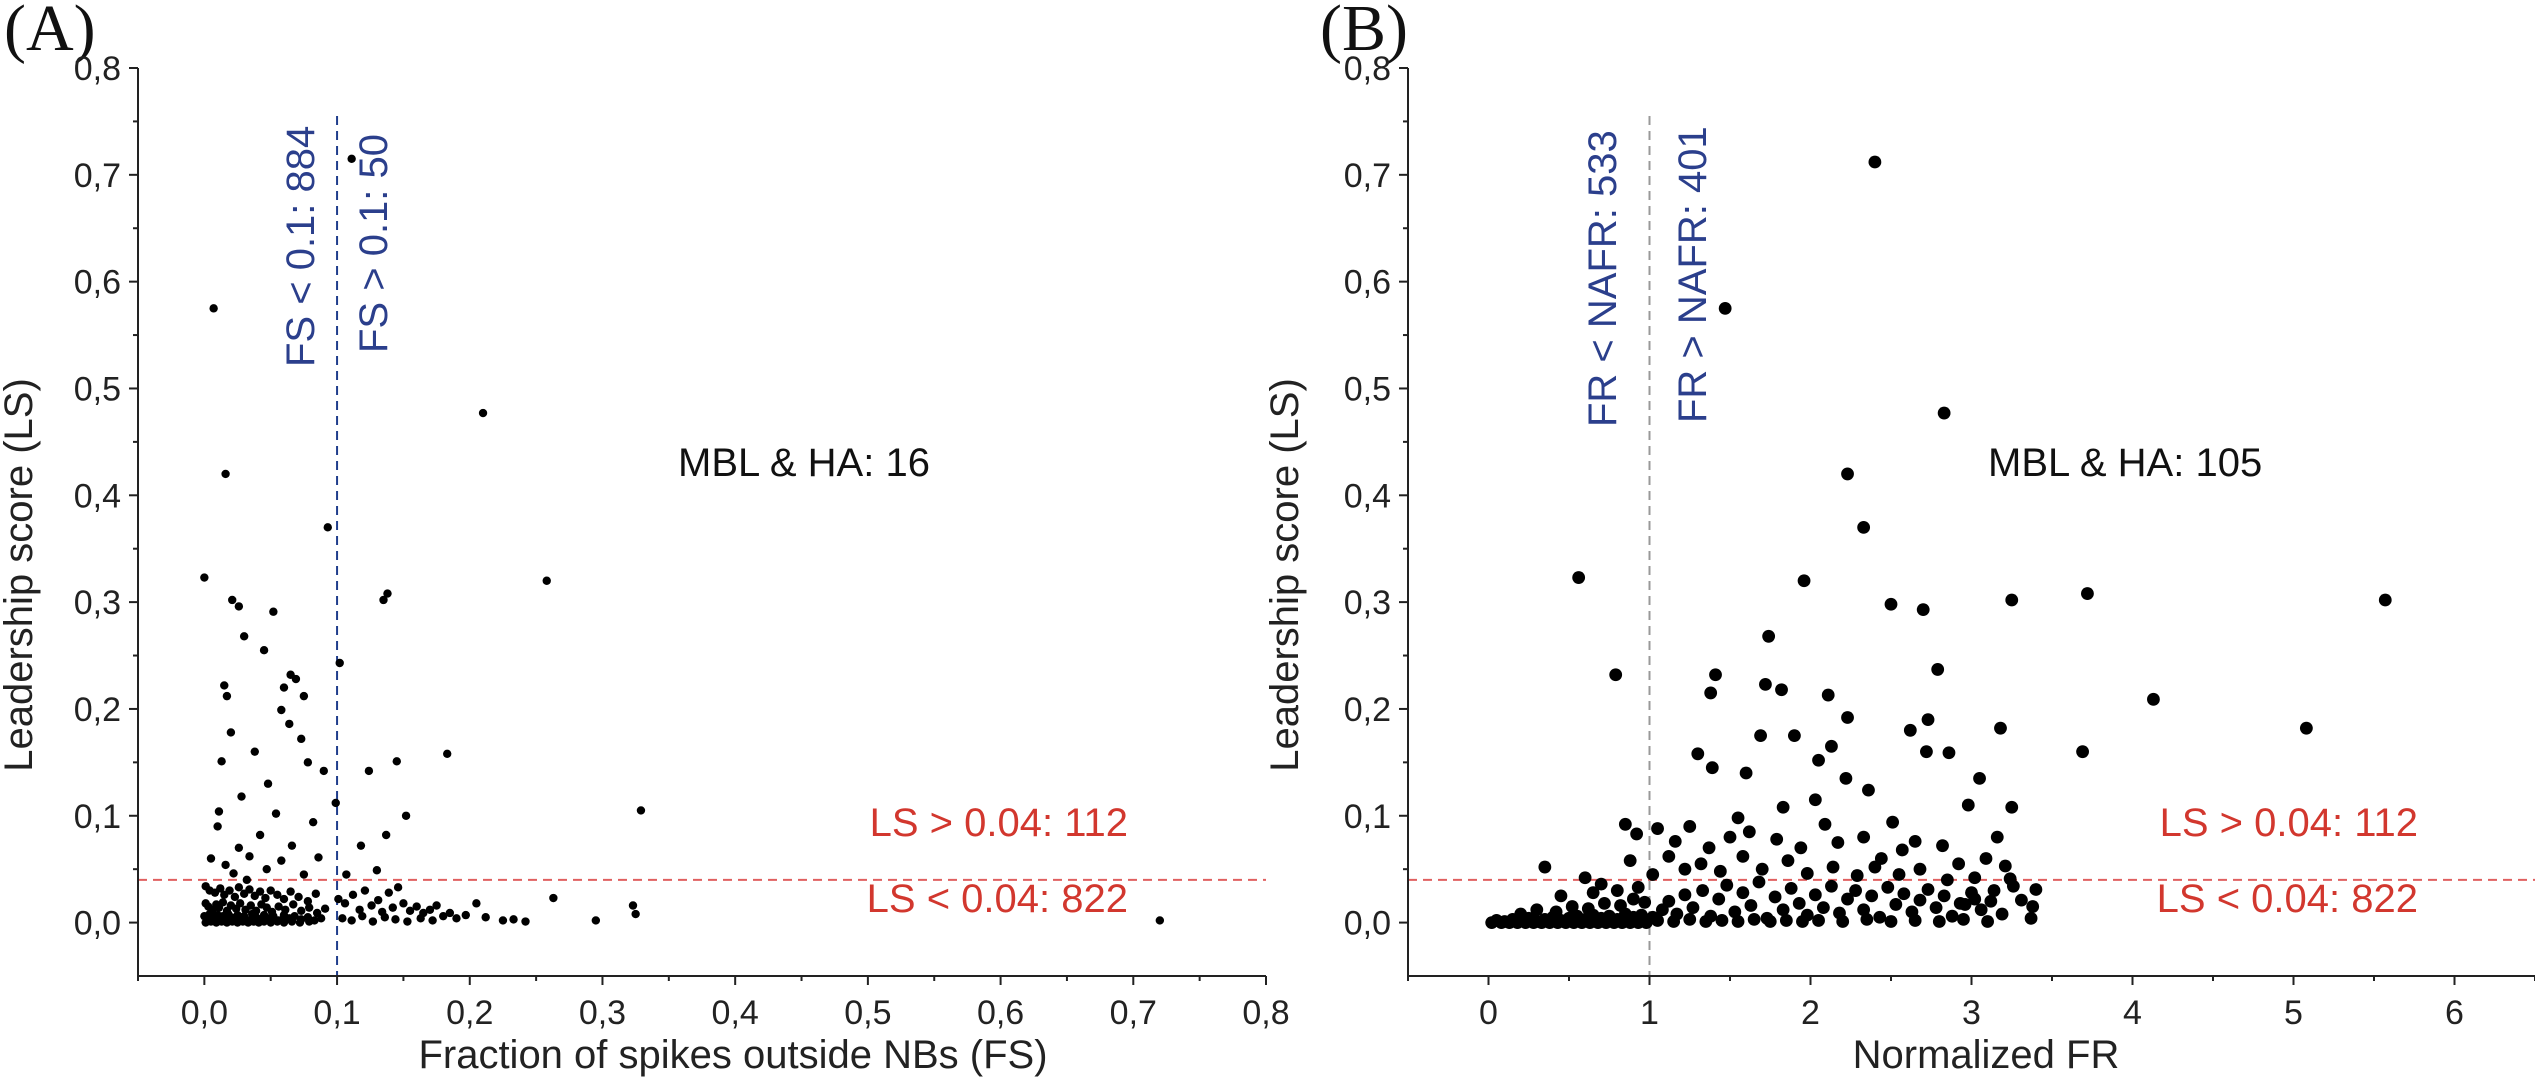  I want to click on y-tick-label: 0,2, so click(1367, 710).